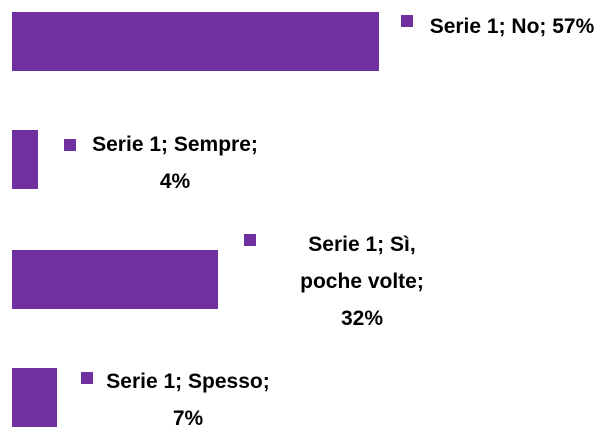 The width and height of the screenshot is (604, 430). I want to click on data-label: Serie 1; Sempre; 4%, so click(175, 163).